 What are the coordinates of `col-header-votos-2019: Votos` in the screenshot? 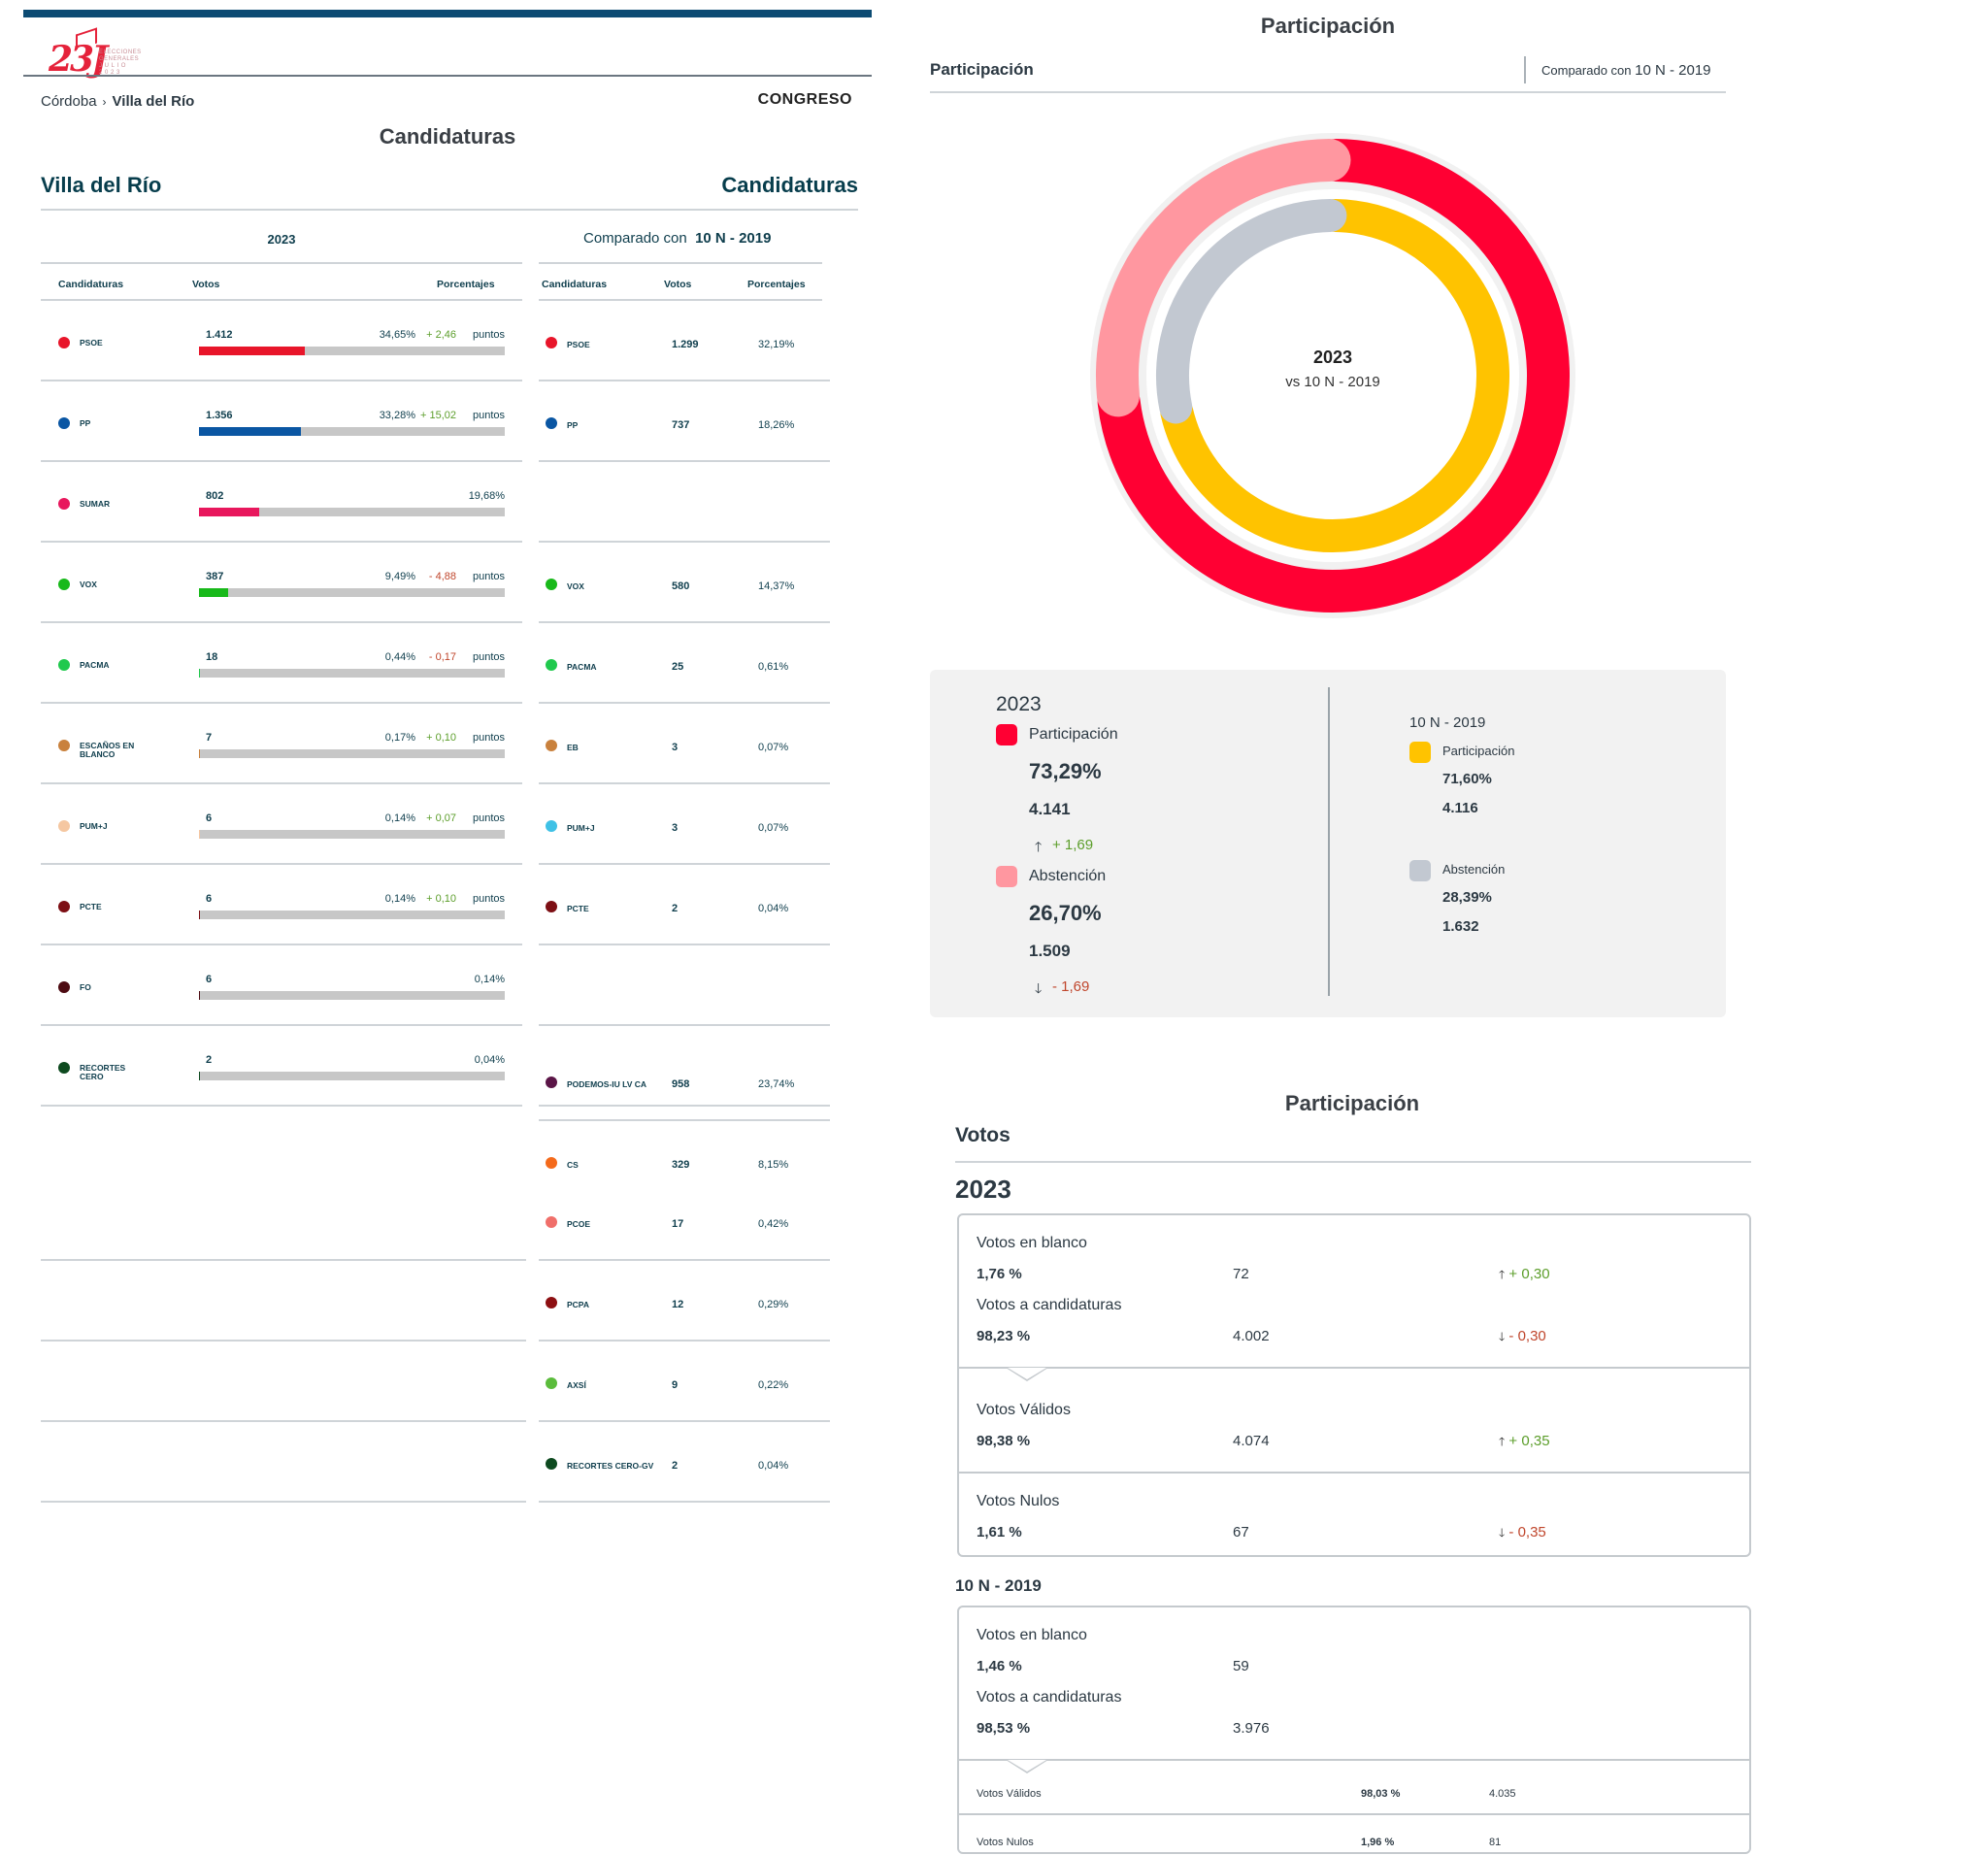 It's located at (678, 284).